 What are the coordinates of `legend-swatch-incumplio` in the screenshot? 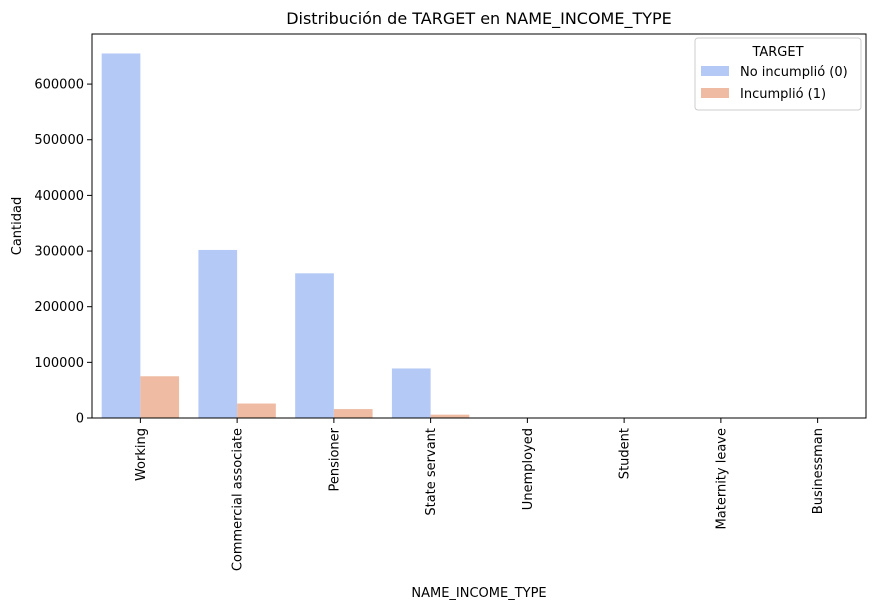 It's located at (715, 93).